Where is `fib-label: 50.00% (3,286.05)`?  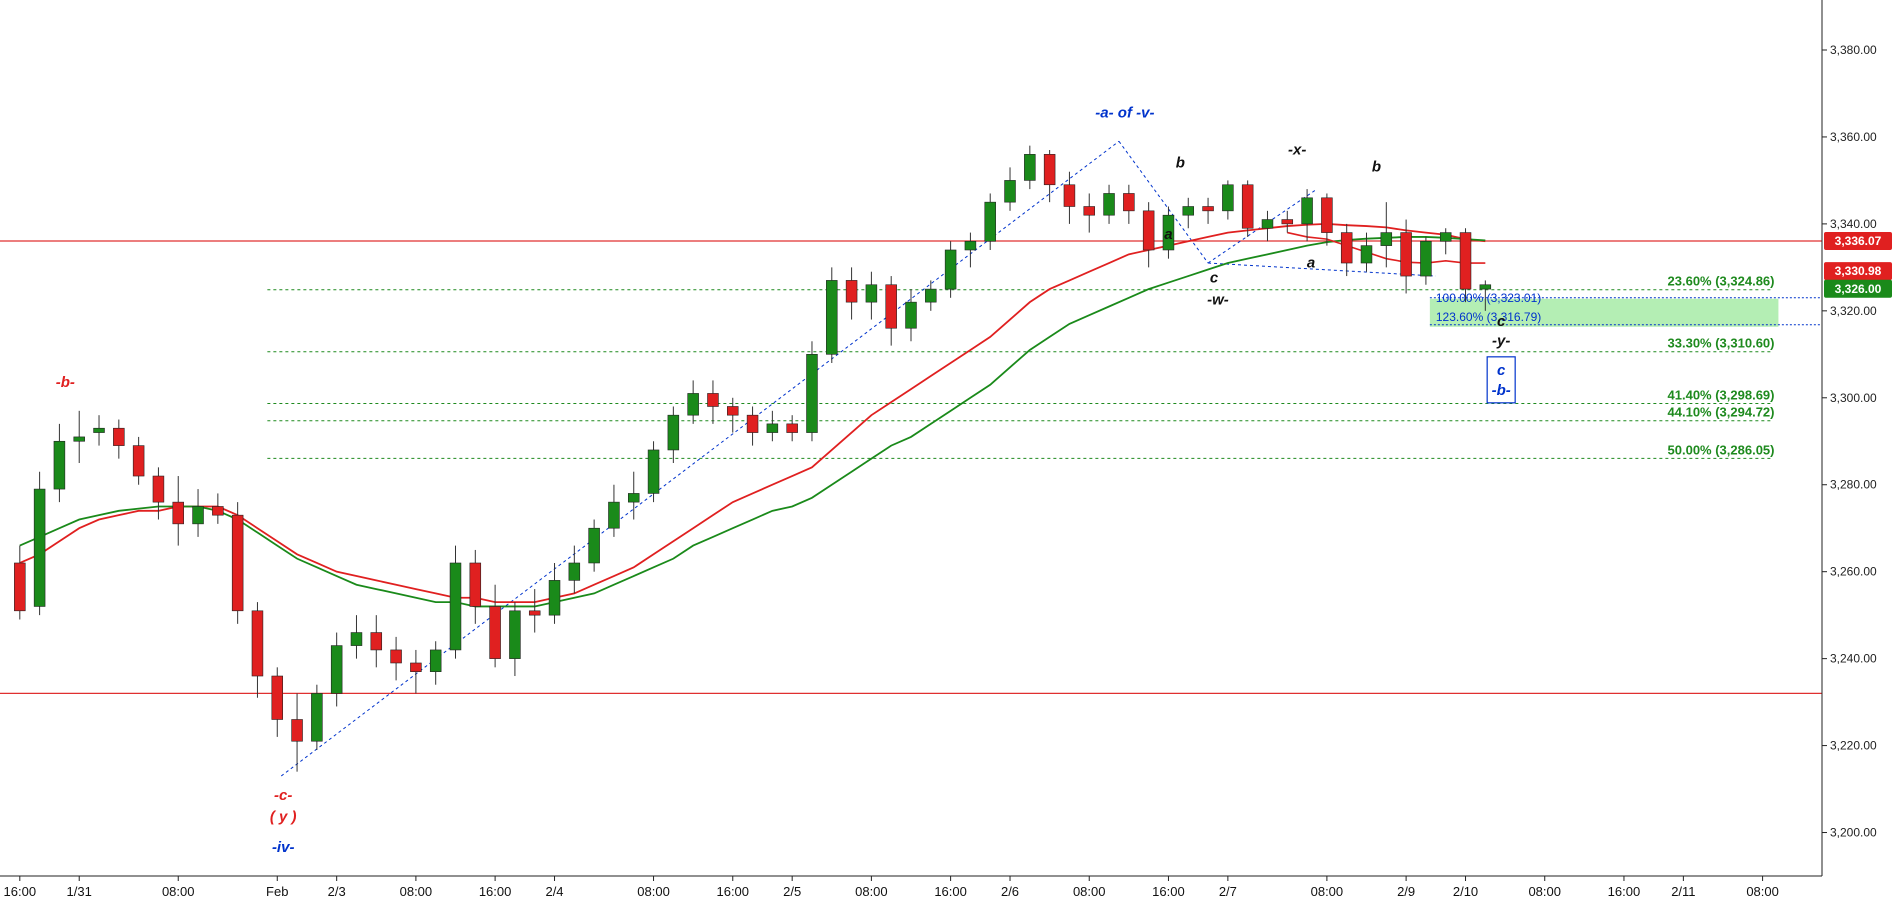
fib-label: 50.00% (3,286.05) is located at coordinates (1721, 449).